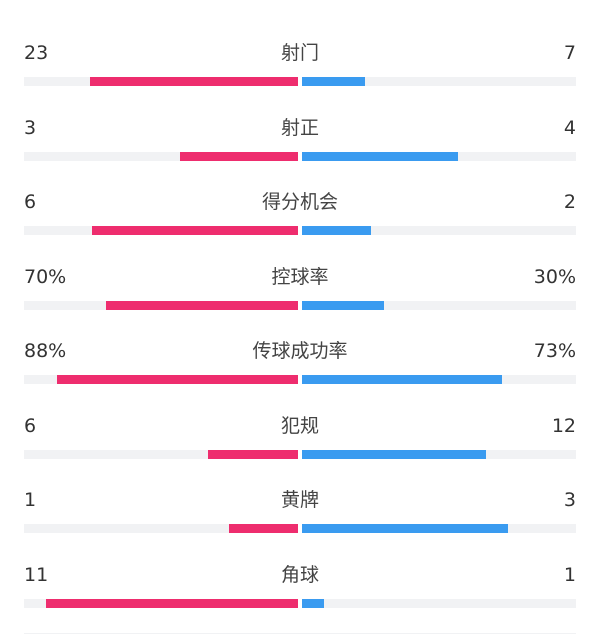 This screenshot has width=600, height=640. Describe the element at coordinates (299, 500) in the screenshot. I see `stat-label: 黄牌` at that location.